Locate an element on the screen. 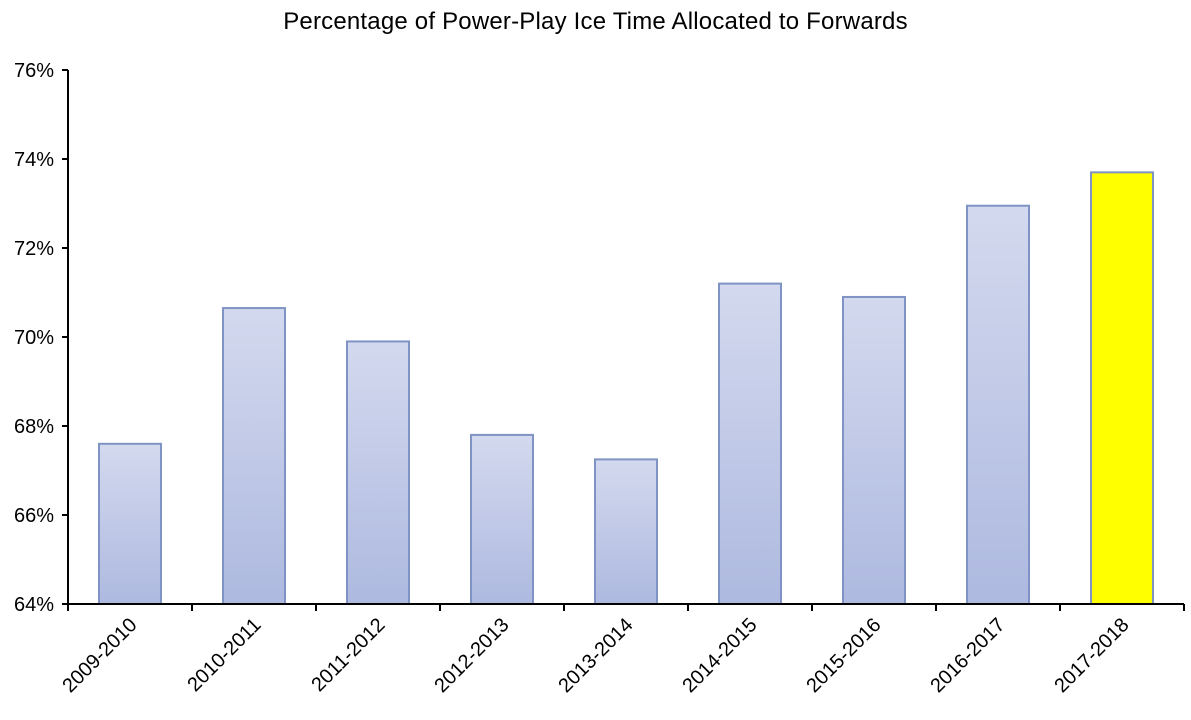  bar-2016-2017 is located at coordinates (998, 404).